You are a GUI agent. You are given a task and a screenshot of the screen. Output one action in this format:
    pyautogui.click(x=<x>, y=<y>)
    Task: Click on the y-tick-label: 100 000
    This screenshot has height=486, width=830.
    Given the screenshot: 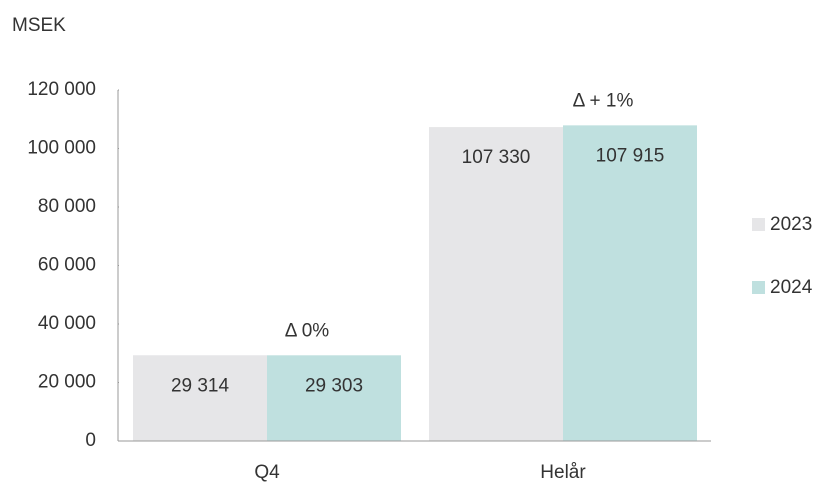 What is the action you would take?
    pyautogui.click(x=61, y=148)
    